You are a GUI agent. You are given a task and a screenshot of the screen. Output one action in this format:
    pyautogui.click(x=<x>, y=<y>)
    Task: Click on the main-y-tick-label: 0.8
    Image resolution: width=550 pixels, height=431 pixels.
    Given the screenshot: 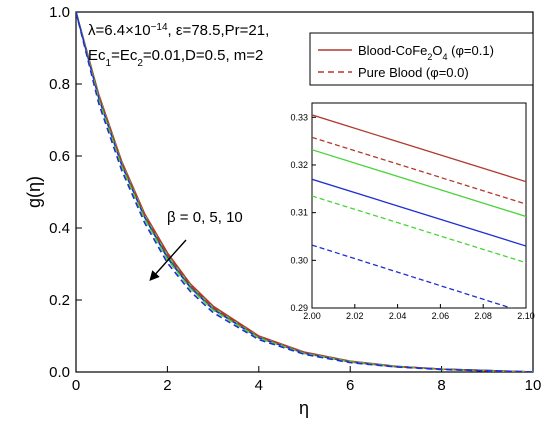 What is the action you would take?
    pyautogui.click(x=59, y=84)
    